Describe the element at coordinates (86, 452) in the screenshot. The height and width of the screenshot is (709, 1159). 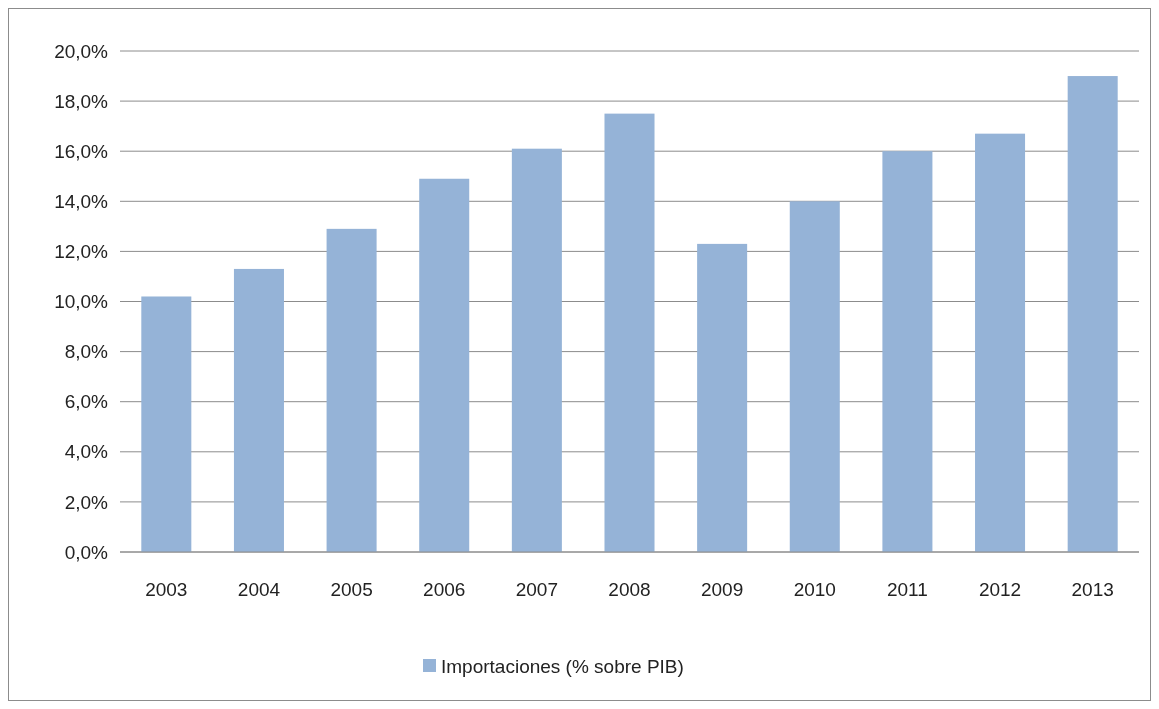
I see `y-tick-label: 4,0%` at that location.